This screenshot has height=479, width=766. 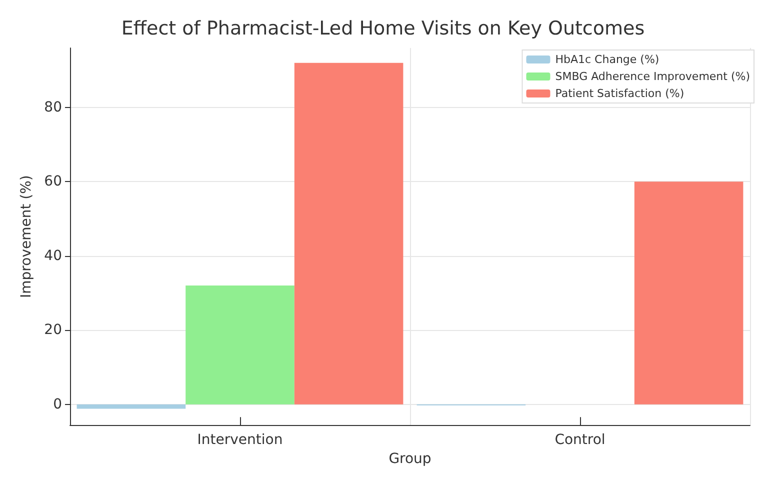 What do you see at coordinates (410, 459) in the screenshot?
I see `x-axis-title: Group` at bounding box center [410, 459].